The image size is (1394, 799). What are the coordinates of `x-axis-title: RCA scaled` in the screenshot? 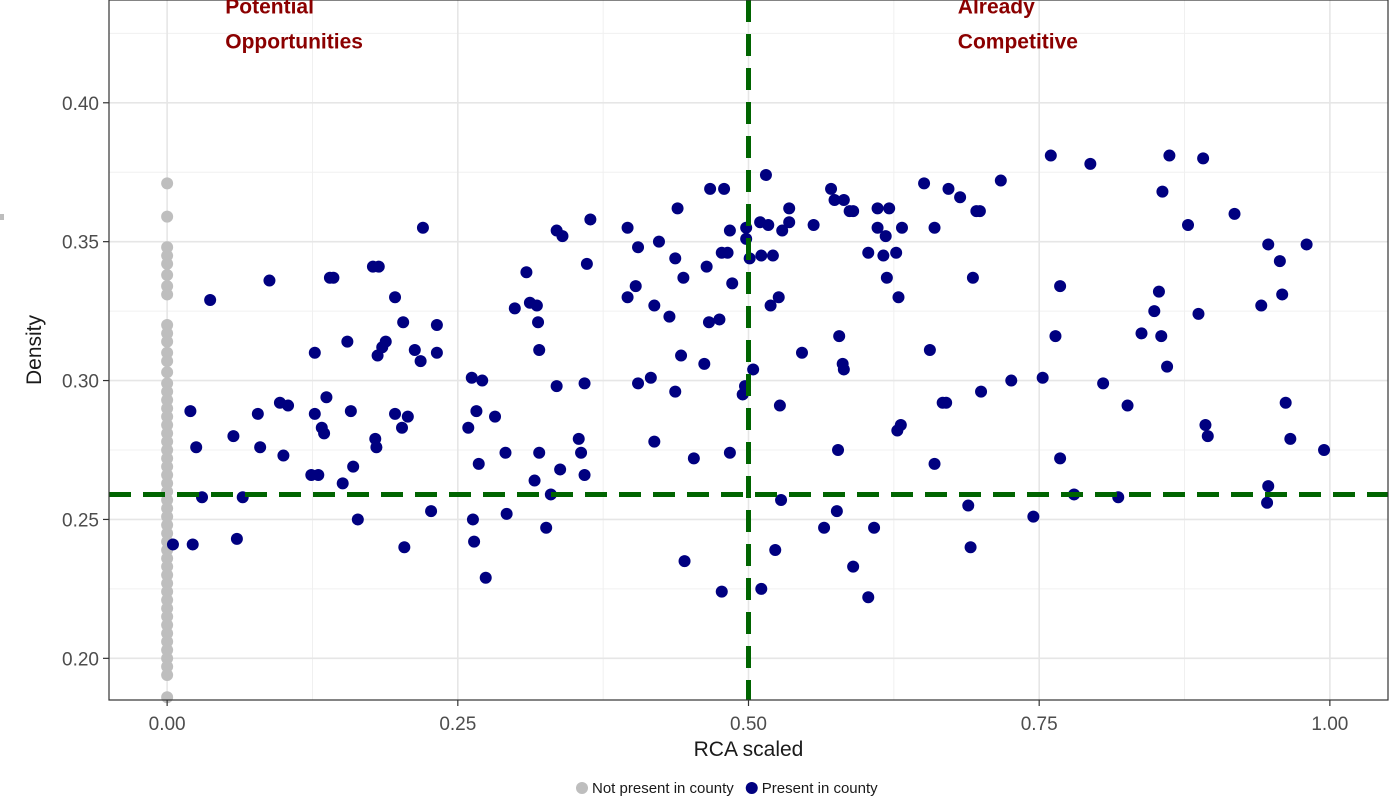 It's located at (749, 749).